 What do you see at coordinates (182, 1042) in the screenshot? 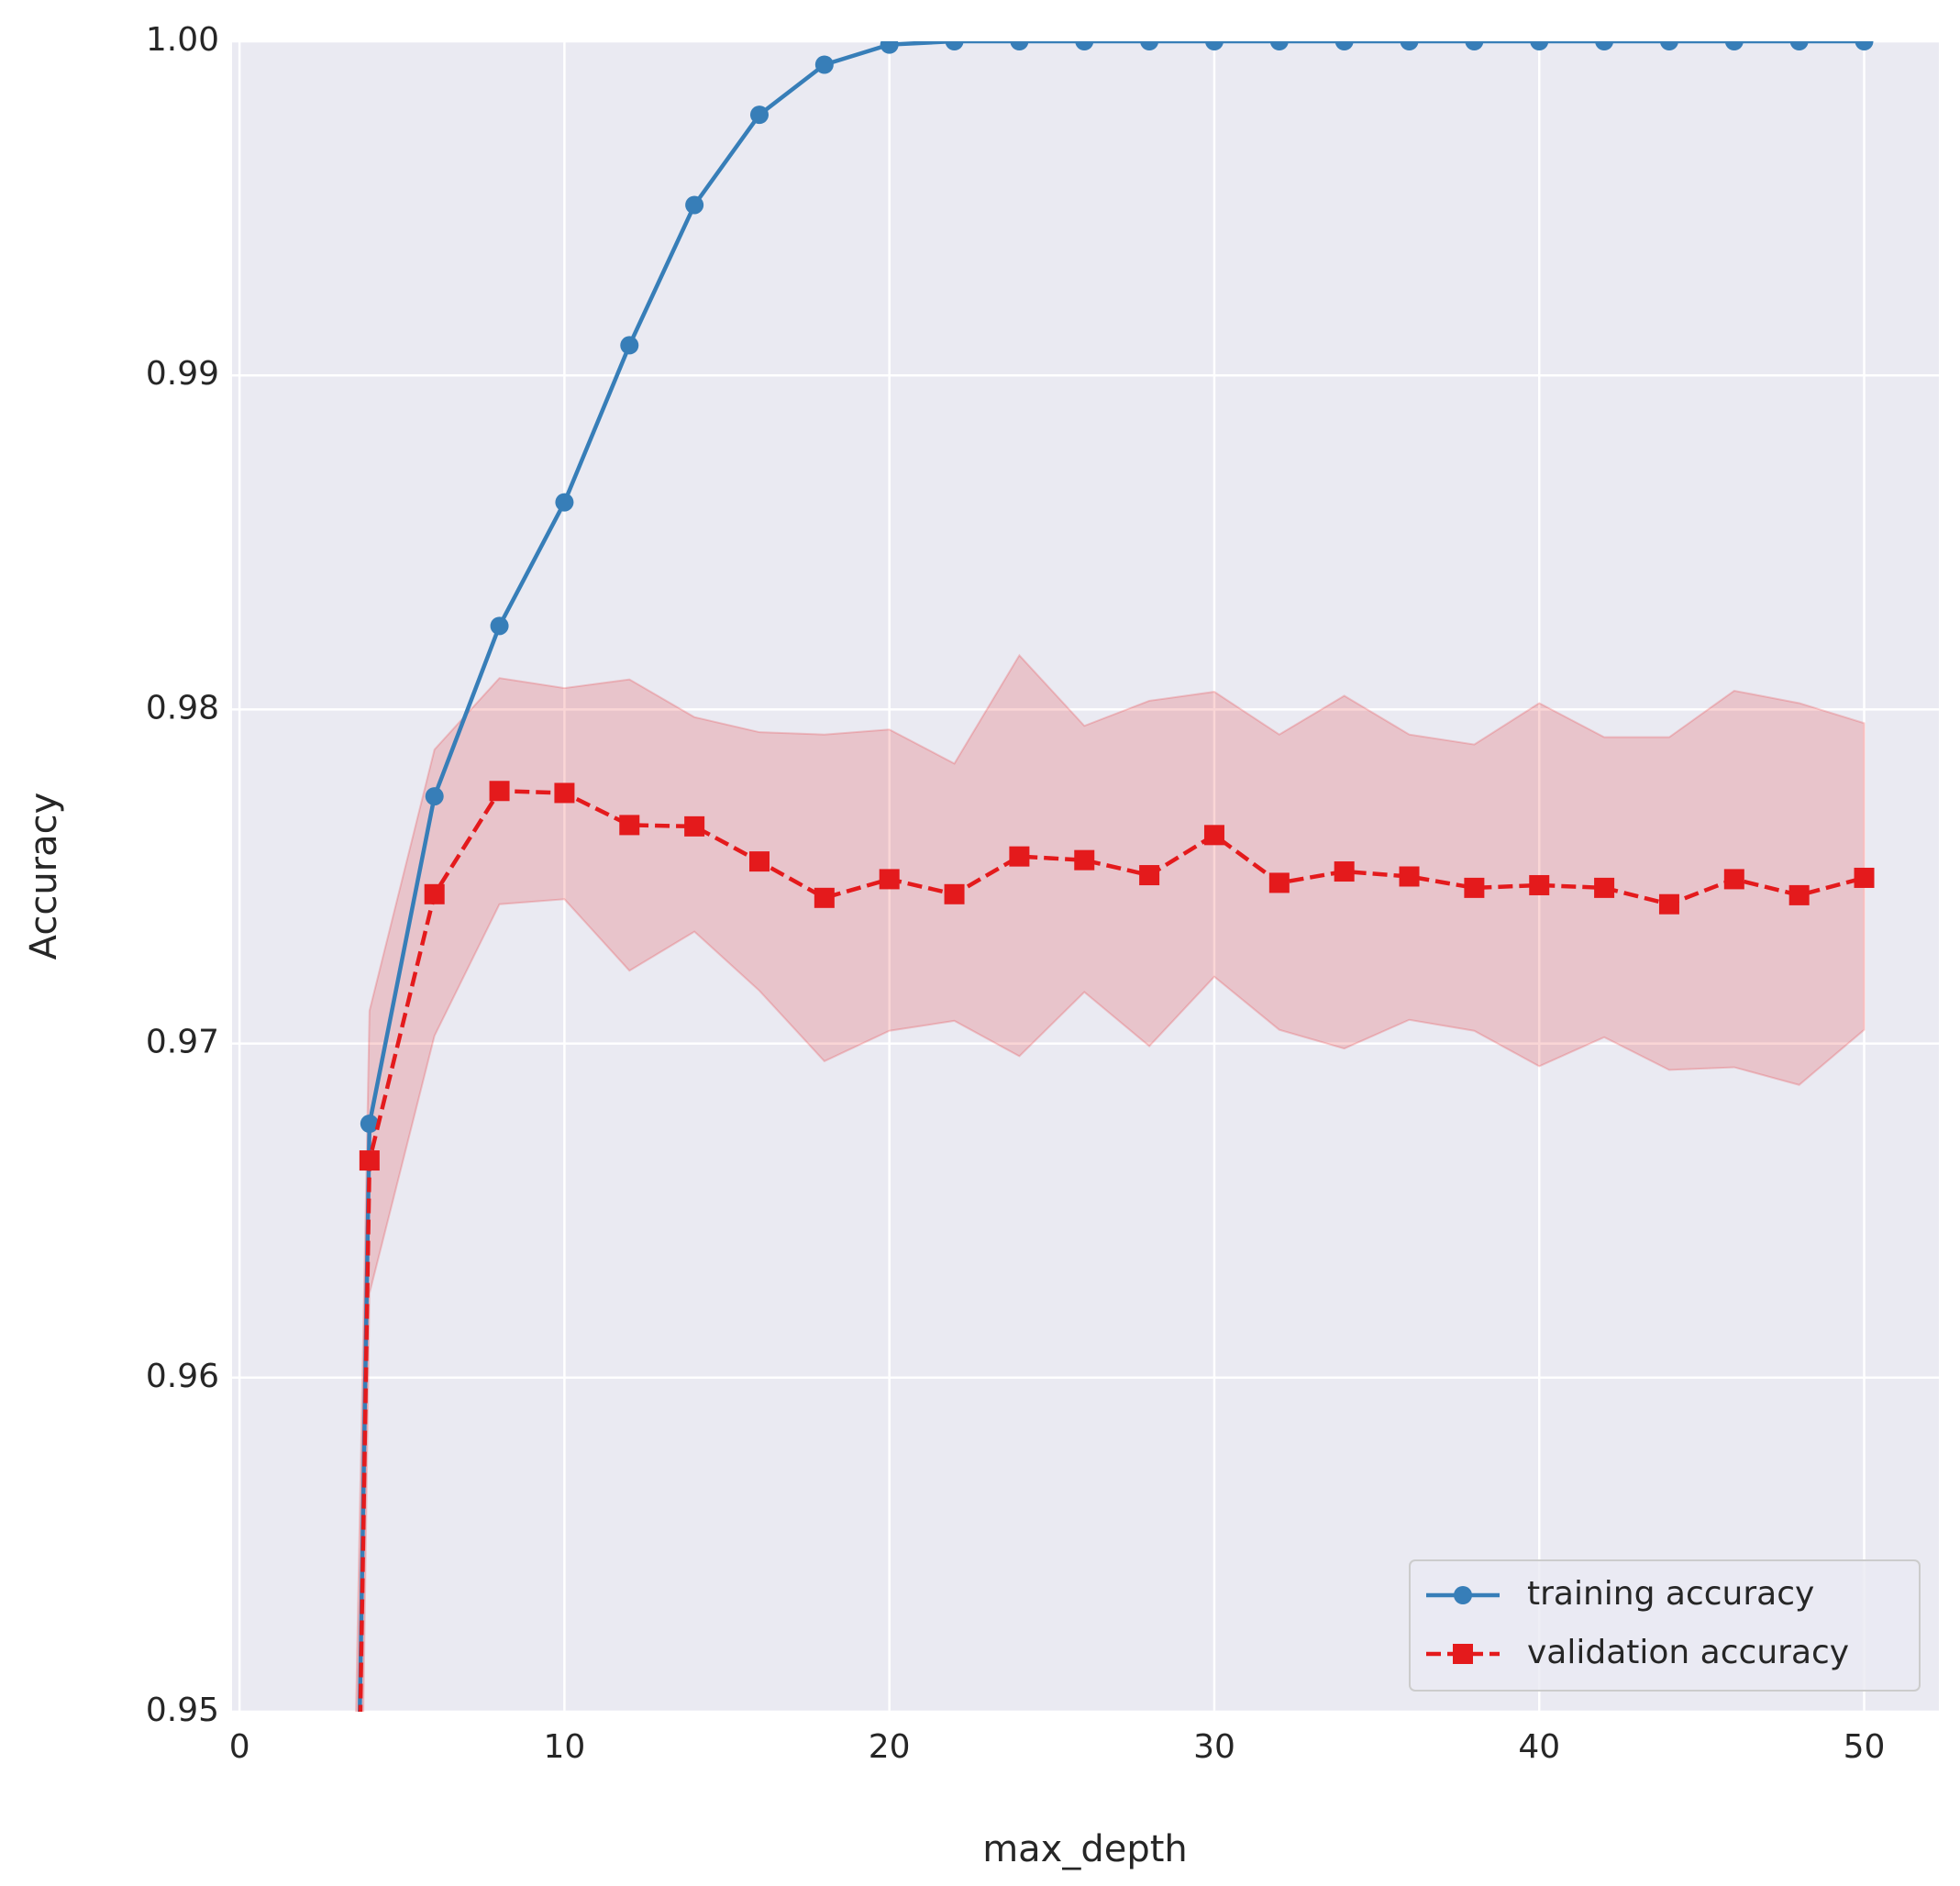
I see `y-tick-label: 0.97` at bounding box center [182, 1042].